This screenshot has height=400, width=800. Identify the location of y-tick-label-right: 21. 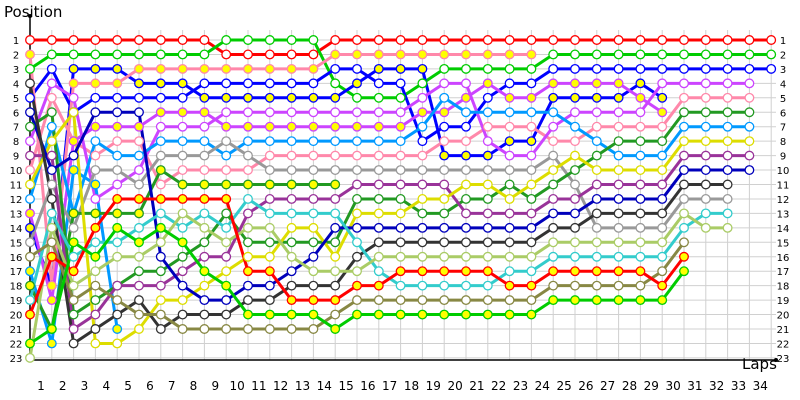
(783, 330).